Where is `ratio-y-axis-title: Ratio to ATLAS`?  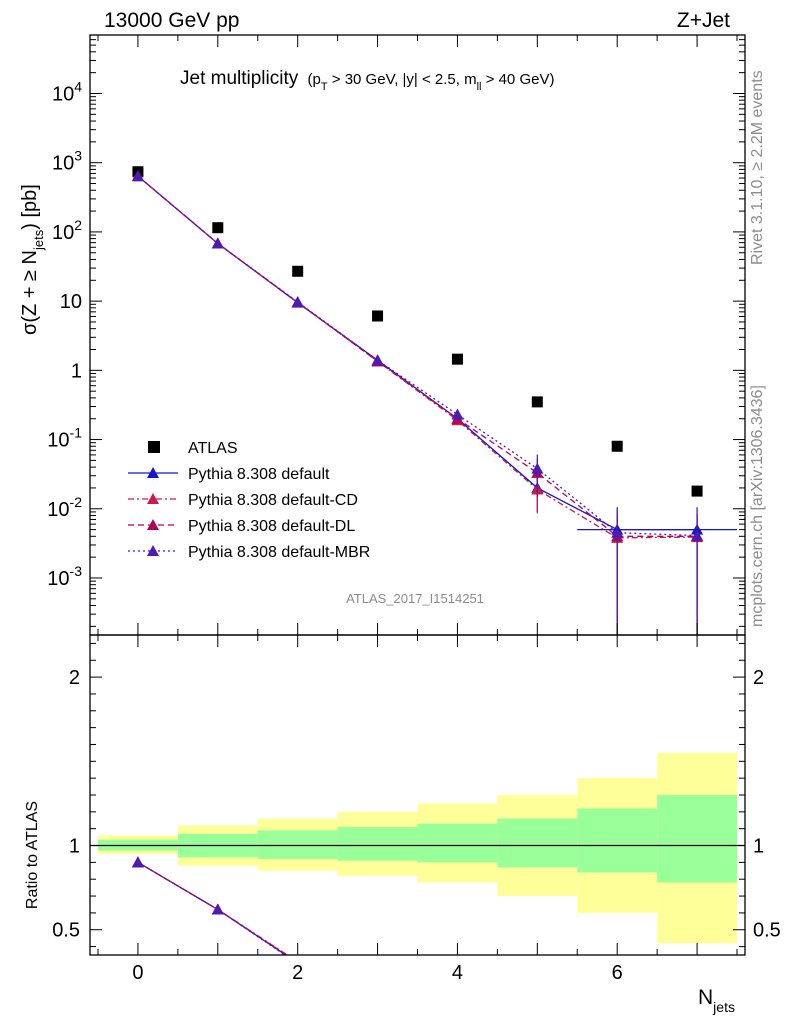 ratio-y-axis-title: Ratio to ATLAS is located at coordinates (32, 855).